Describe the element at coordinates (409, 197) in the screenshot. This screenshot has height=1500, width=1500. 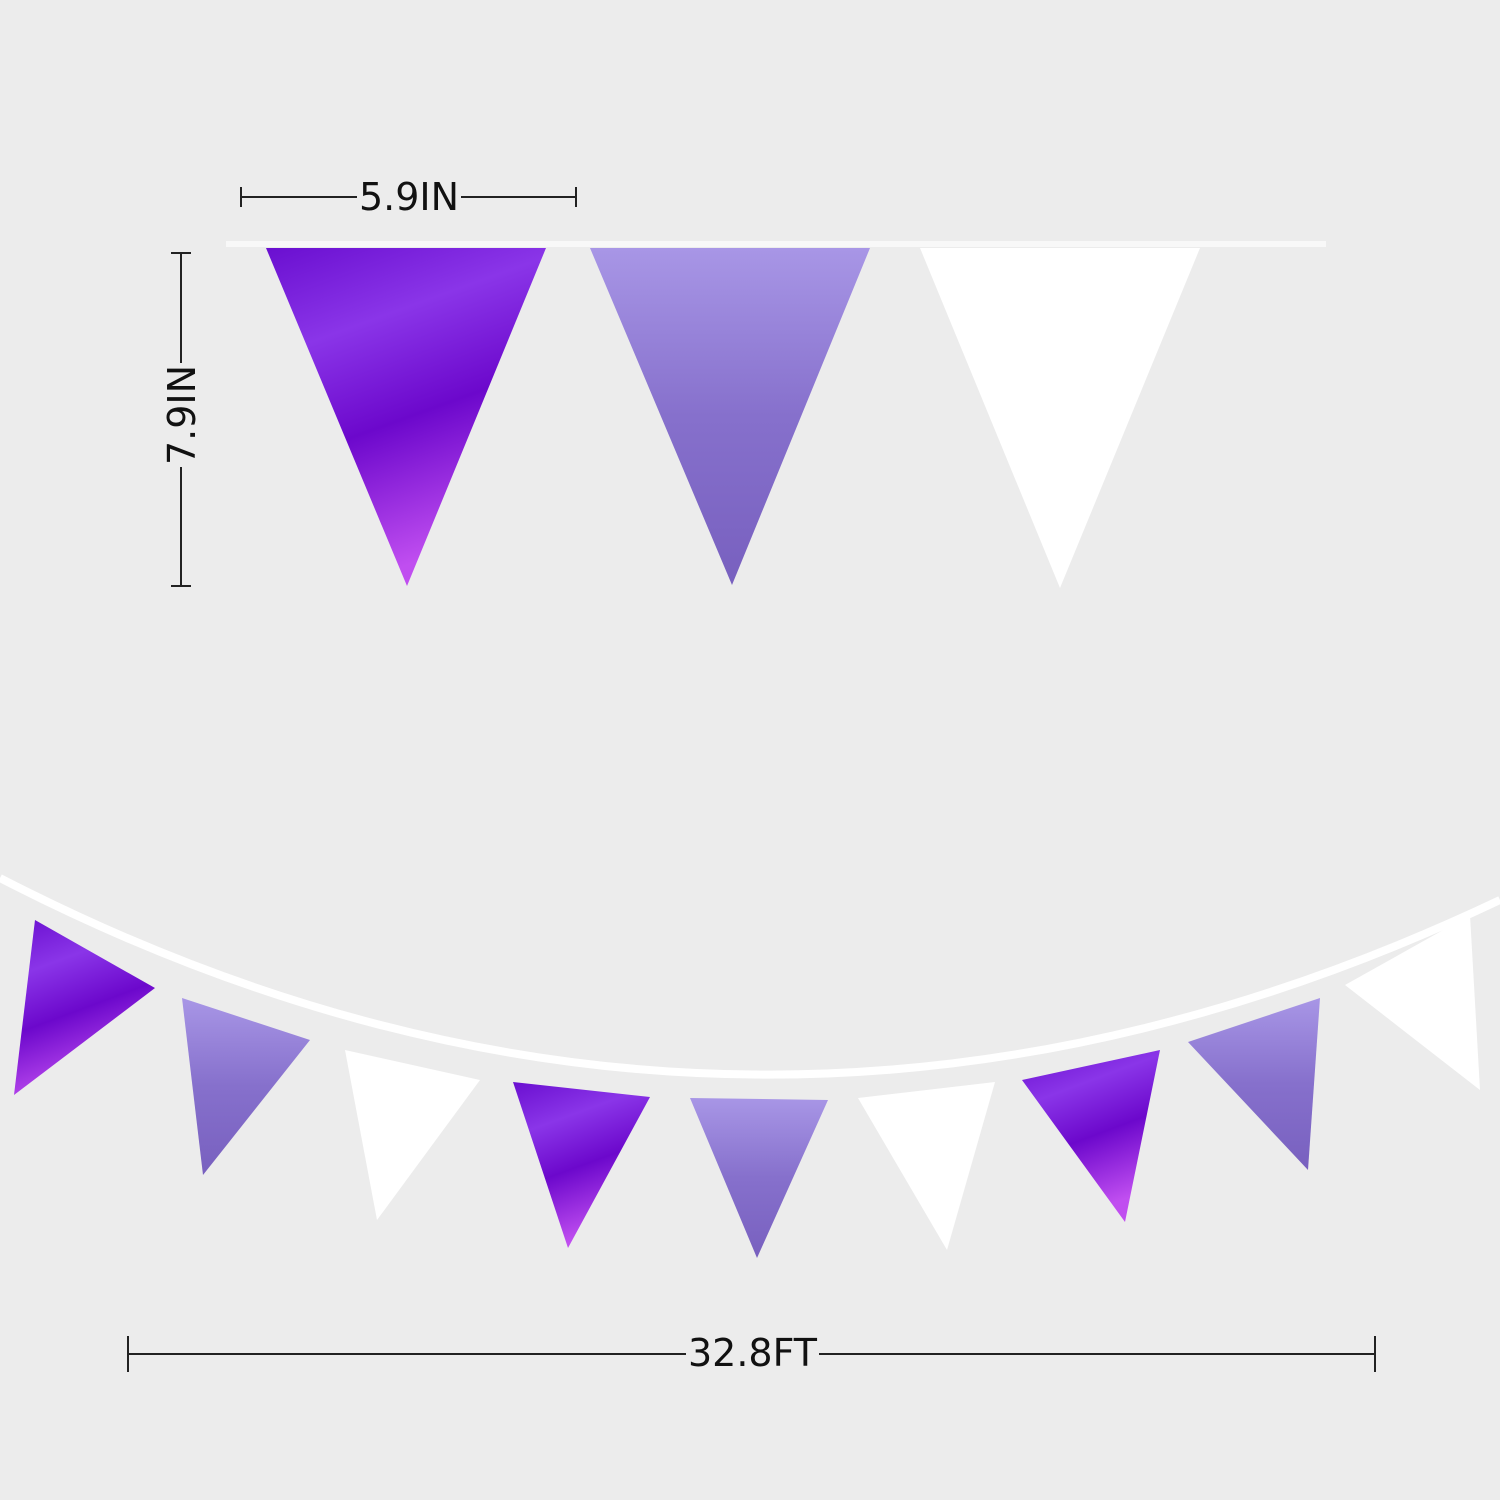
I see `width-label: 5.9IN` at that location.